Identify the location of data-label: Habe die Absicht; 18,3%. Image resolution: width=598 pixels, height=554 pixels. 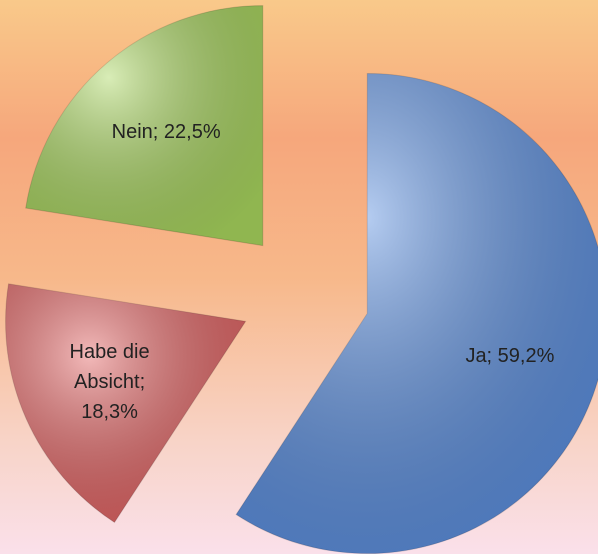
(109, 381).